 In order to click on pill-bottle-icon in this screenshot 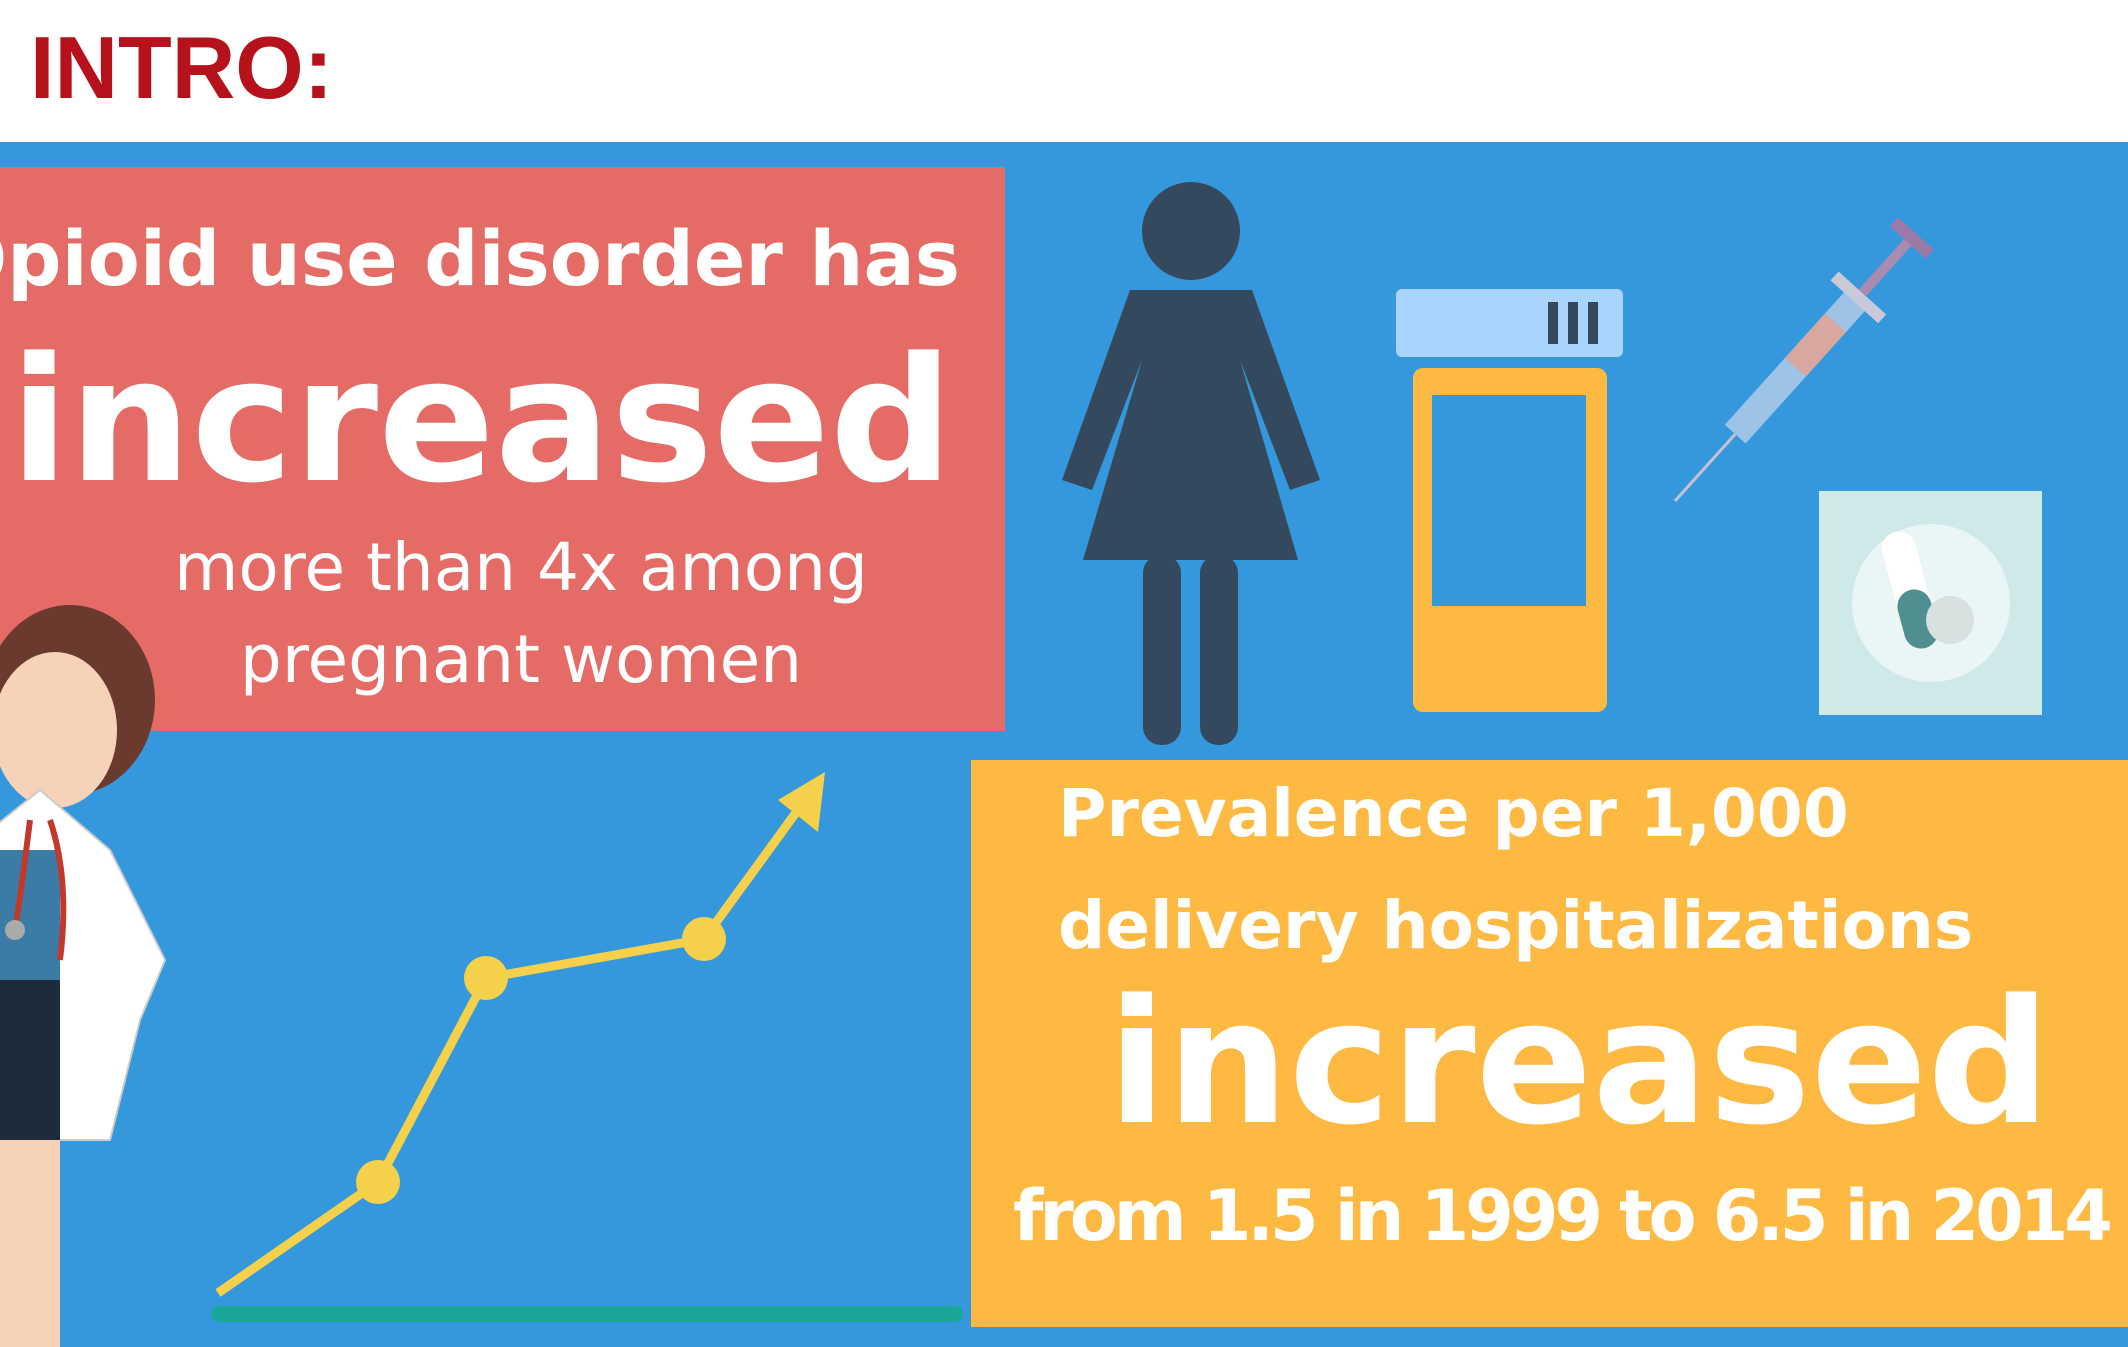, I will do `click(1509, 500)`.